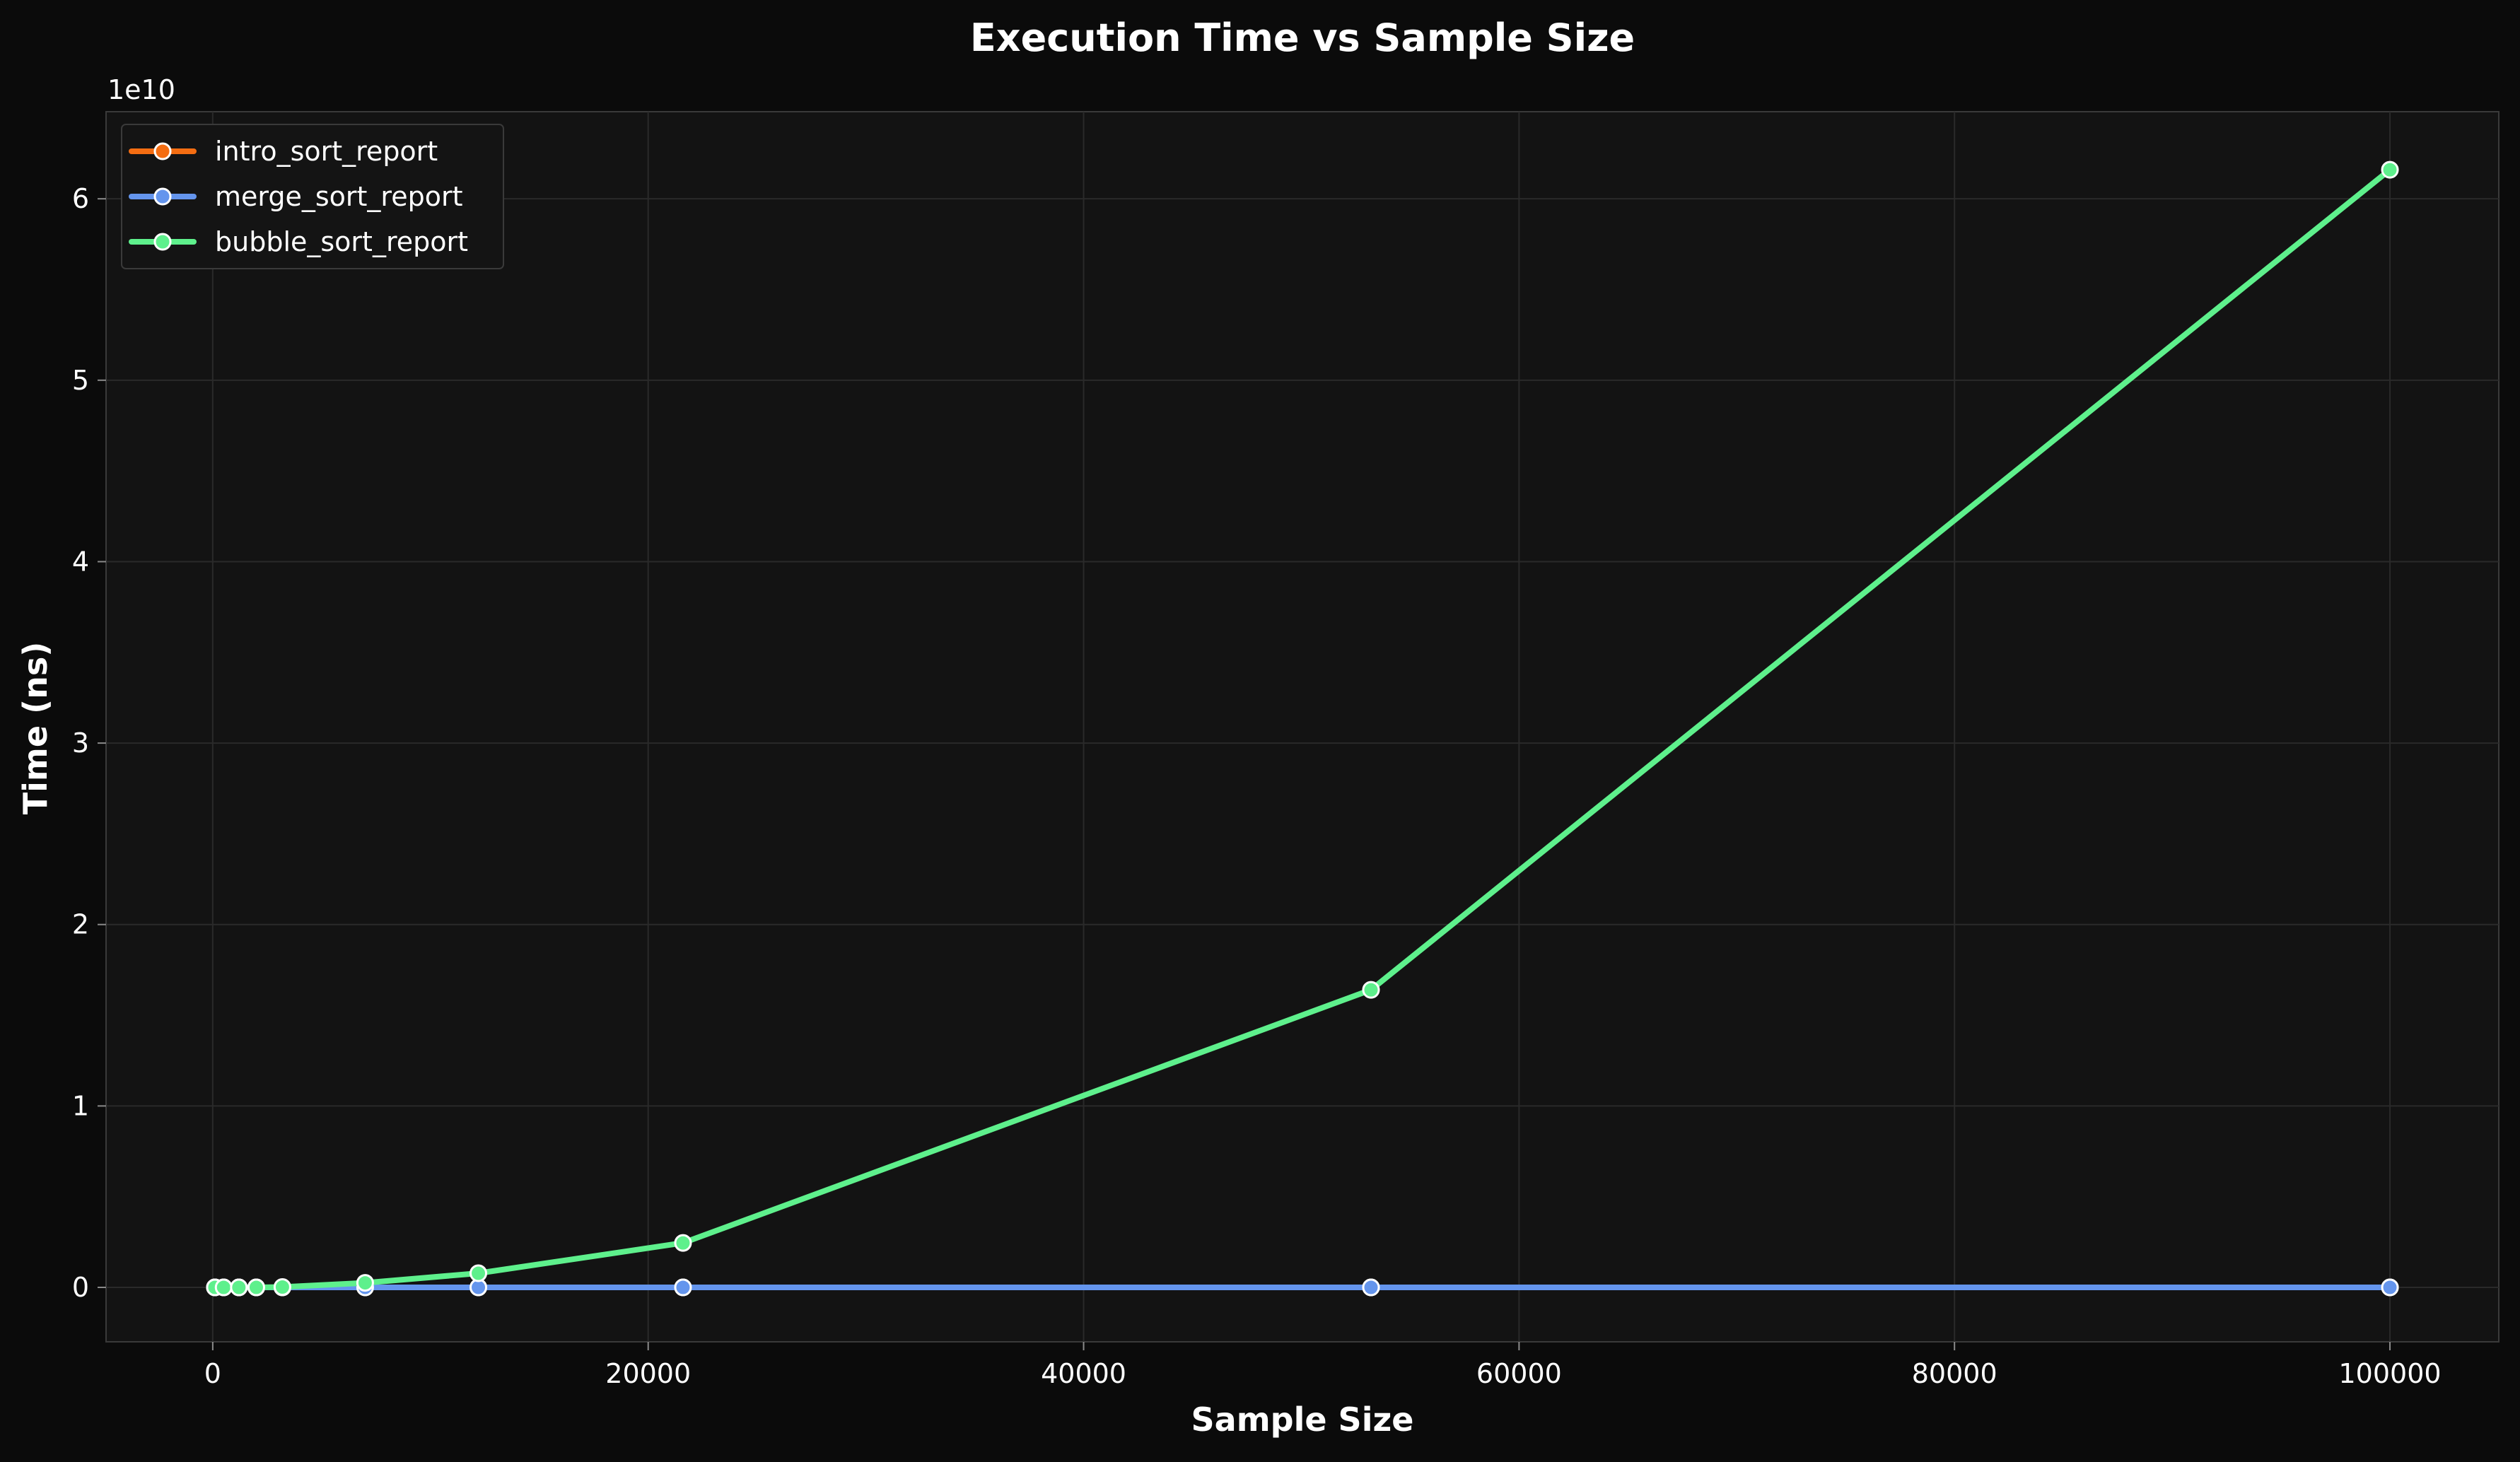  What do you see at coordinates (80, 1287) in the screenshot?
I see `y-tick-label: 0` at bounding box center [80, 1287].